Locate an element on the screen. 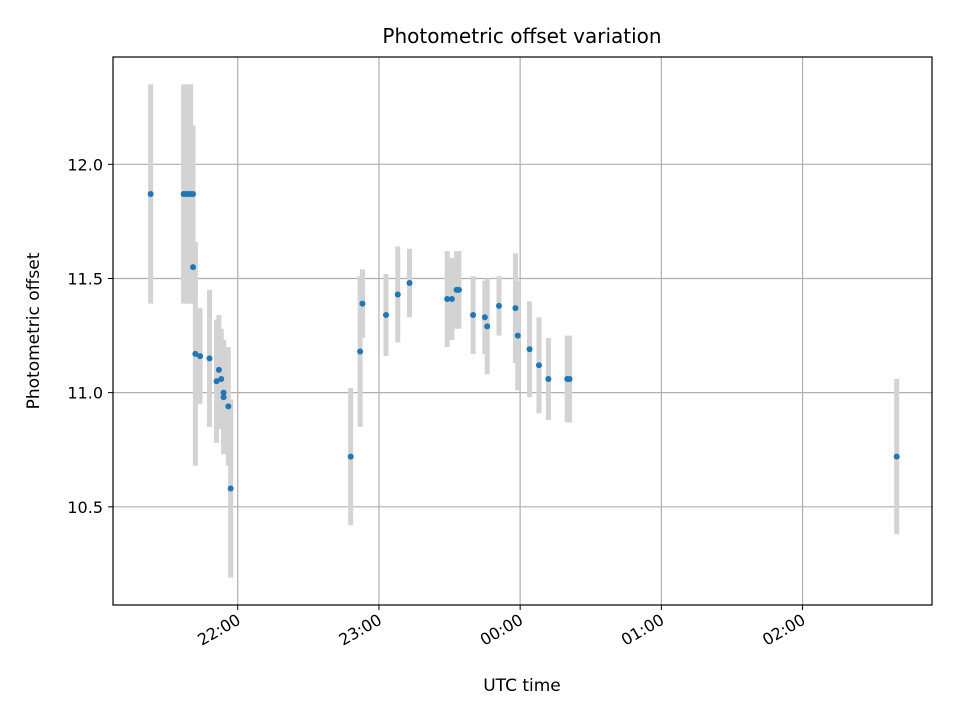 The image size is (960, 720). x-axis-label: UTC time is located at coordinates (522, 686).